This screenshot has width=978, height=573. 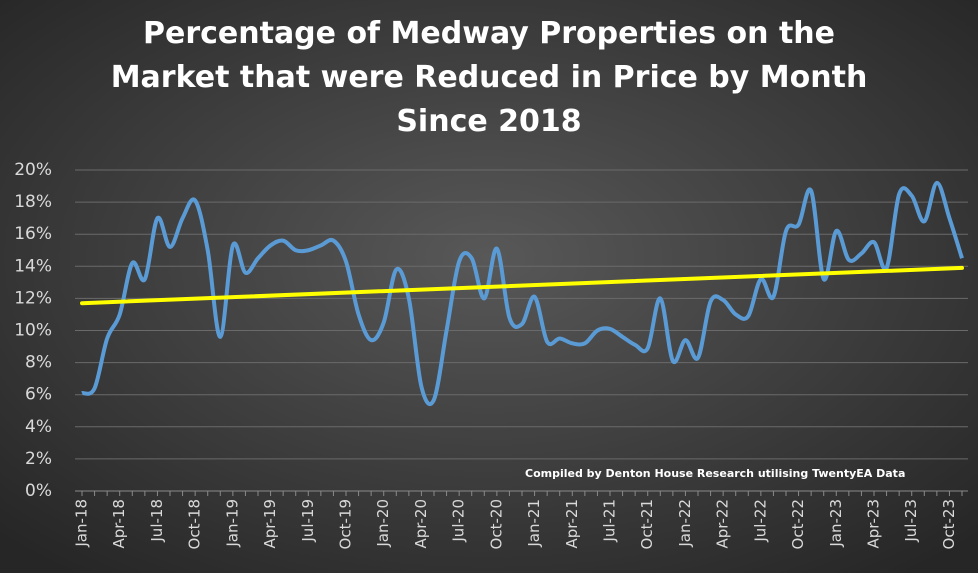 What do you see at coordinates (270, 524) in the screenshot?
I see `x-tick-label: Apr-19` at bounding box center [270, 524].